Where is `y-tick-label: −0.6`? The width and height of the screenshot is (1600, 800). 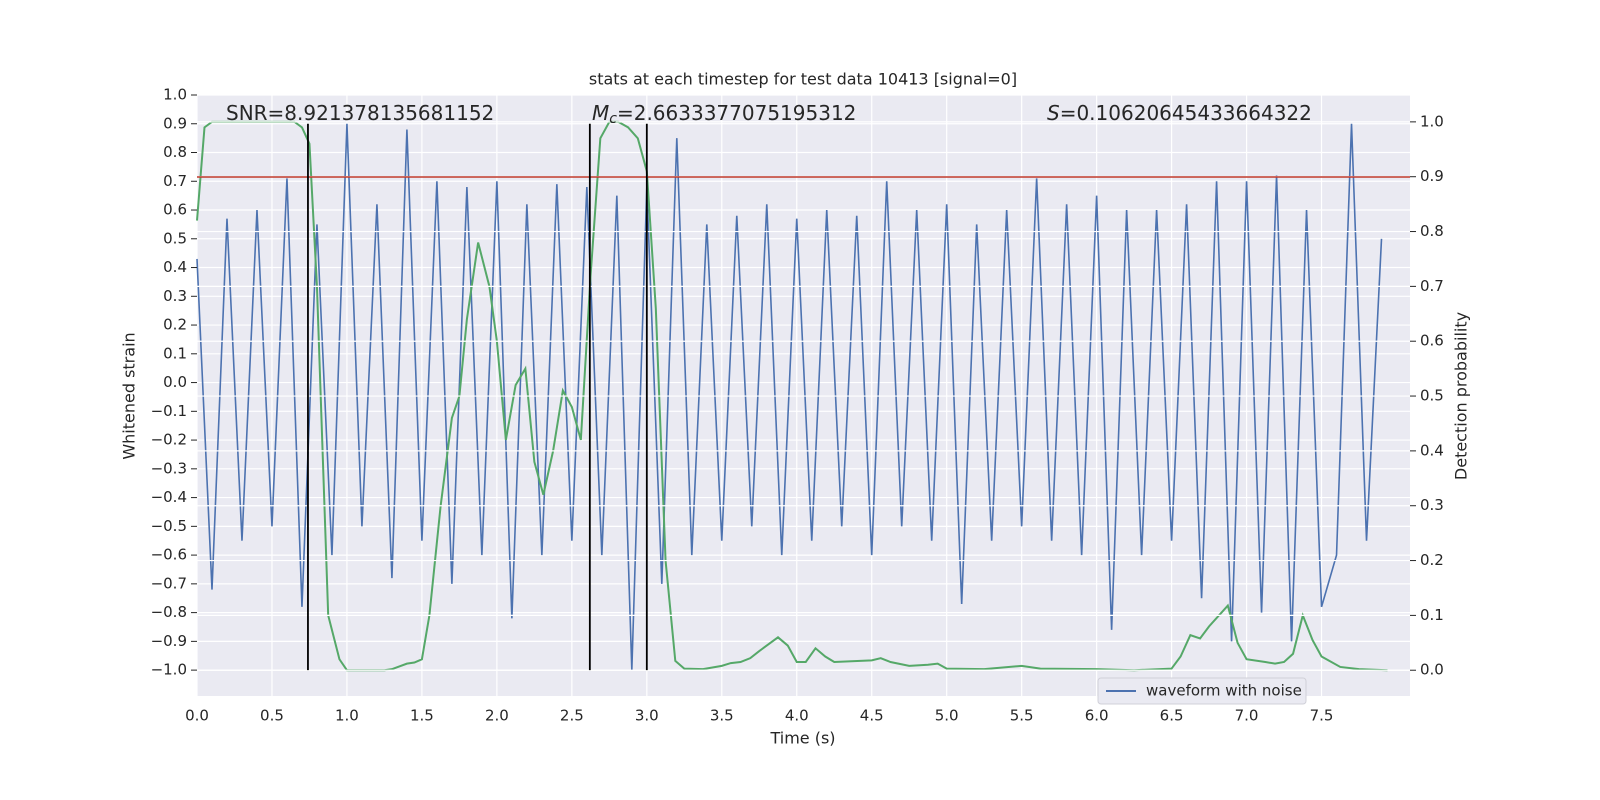
y-tick-label: −0.6 is located at coordinates (169, 555).